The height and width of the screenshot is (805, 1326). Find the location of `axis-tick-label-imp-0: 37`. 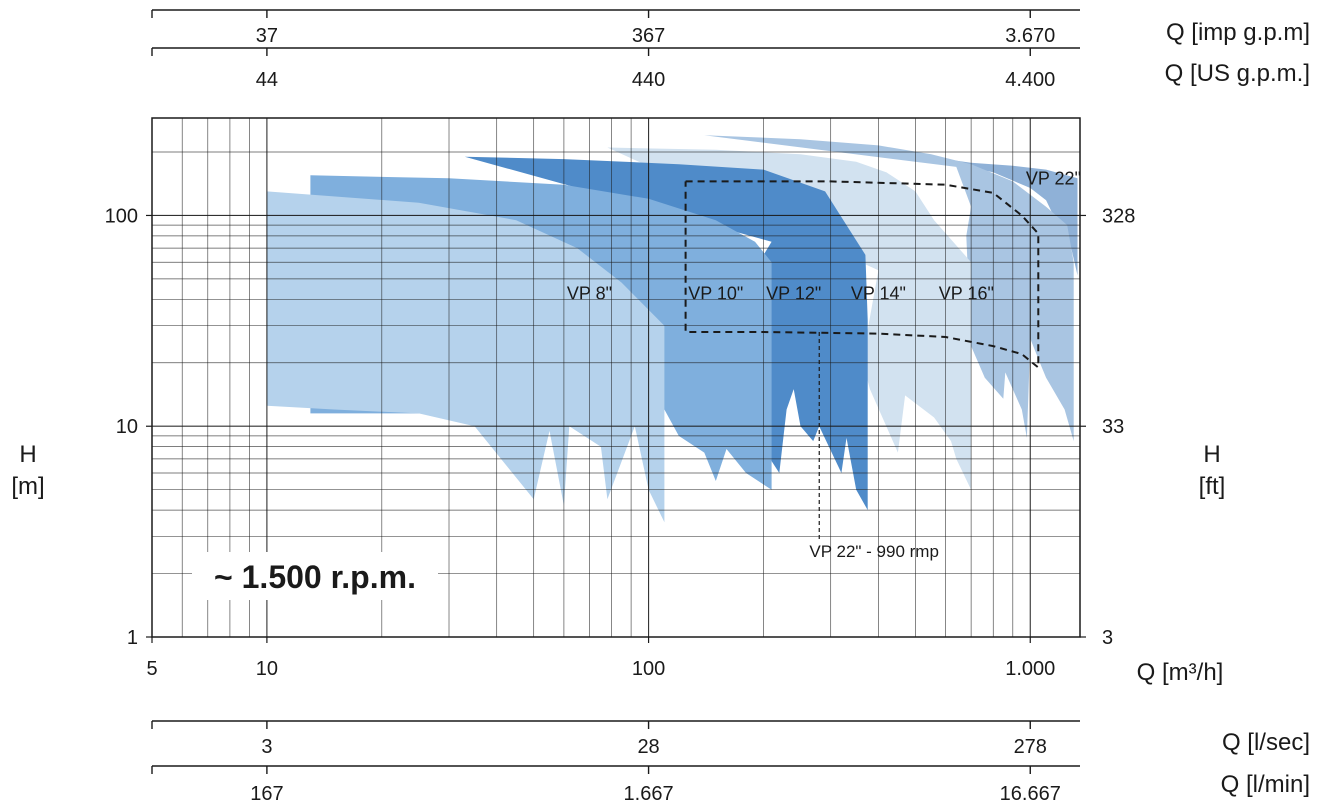

axis-tick-label-imp-0: 37 is located at coordinates (267, 36).